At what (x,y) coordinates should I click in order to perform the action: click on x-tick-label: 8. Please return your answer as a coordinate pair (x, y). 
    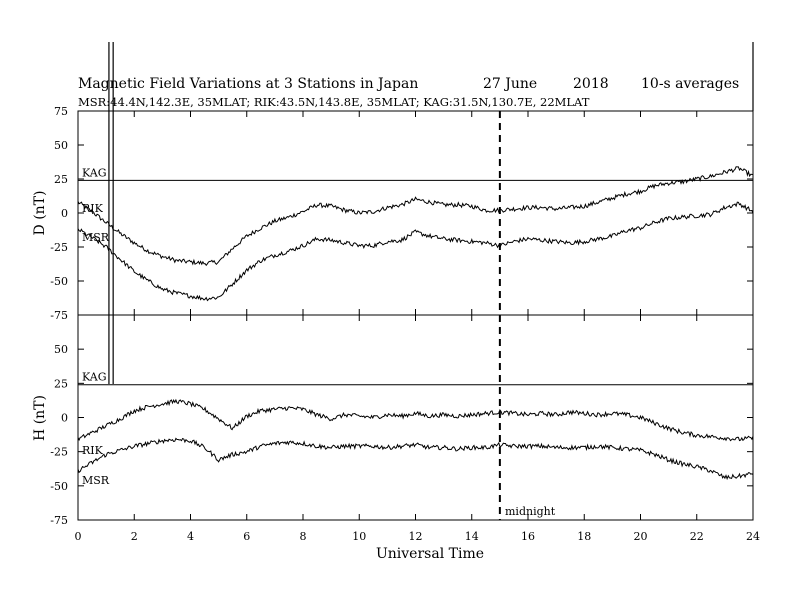
    Looking at the image, I should click on (303, 536).